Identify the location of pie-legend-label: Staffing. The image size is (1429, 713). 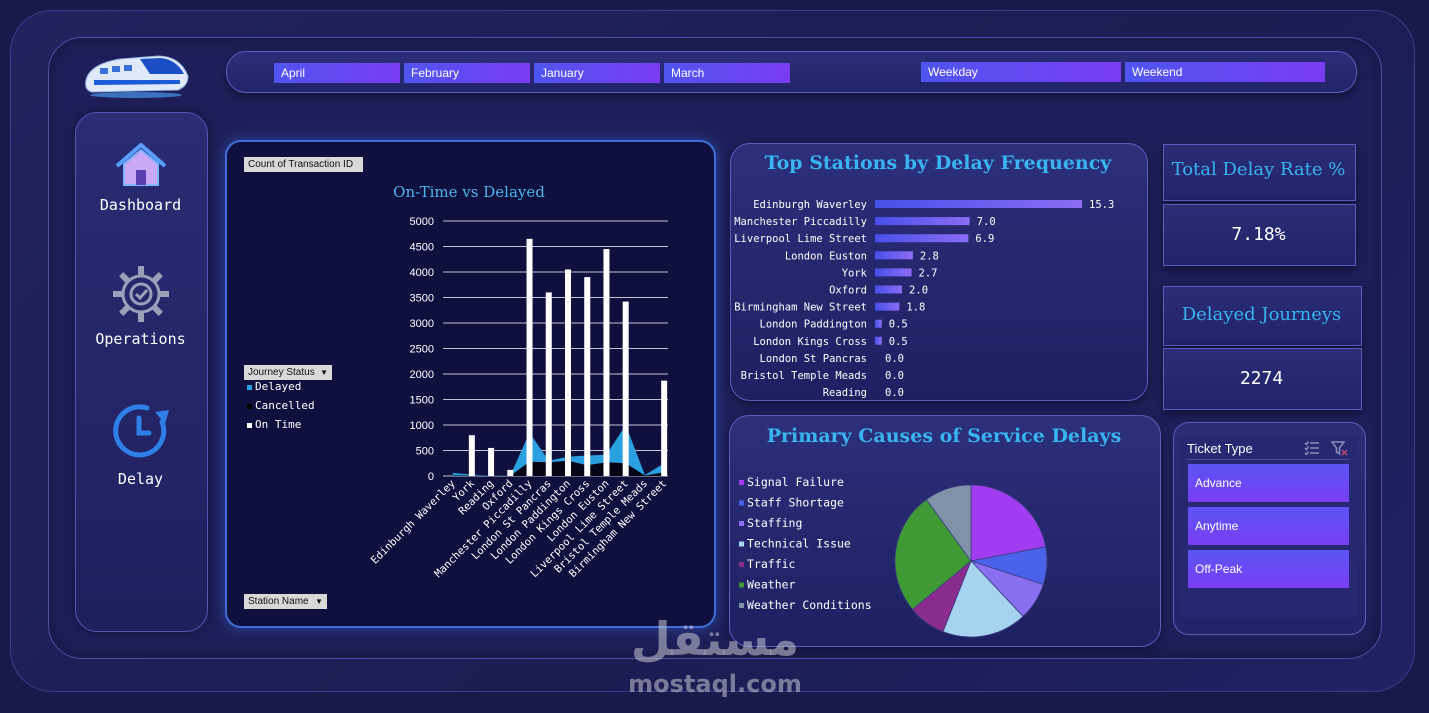
(774, 523).